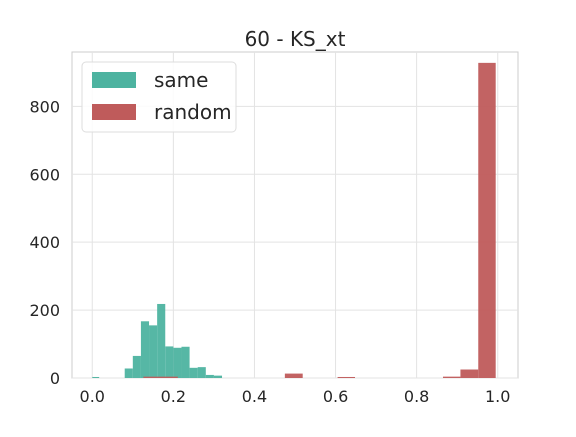 The image size is (576, 437). What do you see at coordinates (44, 174) in the screenshot?
I see `y-tick-label: 600` at bounding box center [44, 174].